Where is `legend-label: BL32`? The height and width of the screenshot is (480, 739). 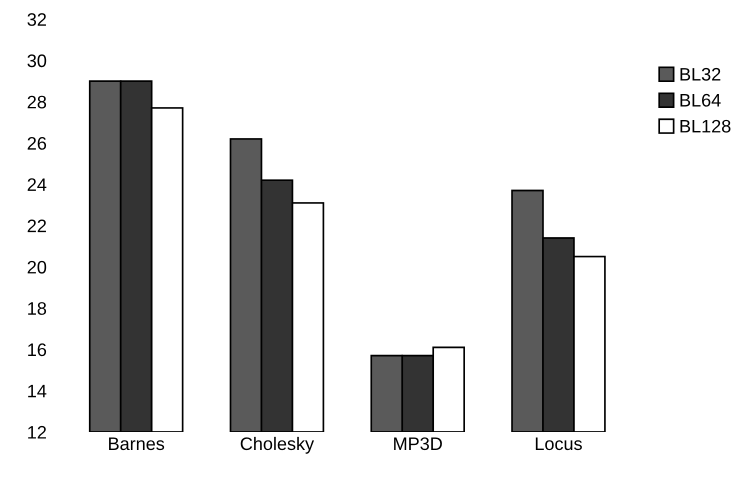 legend-label: BL32 is located at coordinates (700, 74).